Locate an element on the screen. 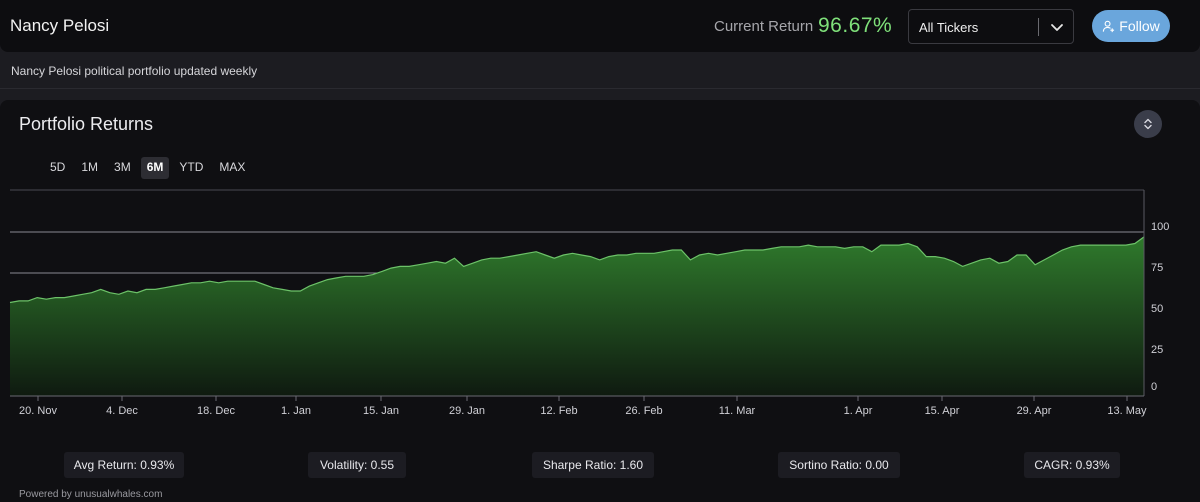  follow-button: Follow is located at coordinates (1131, 26).